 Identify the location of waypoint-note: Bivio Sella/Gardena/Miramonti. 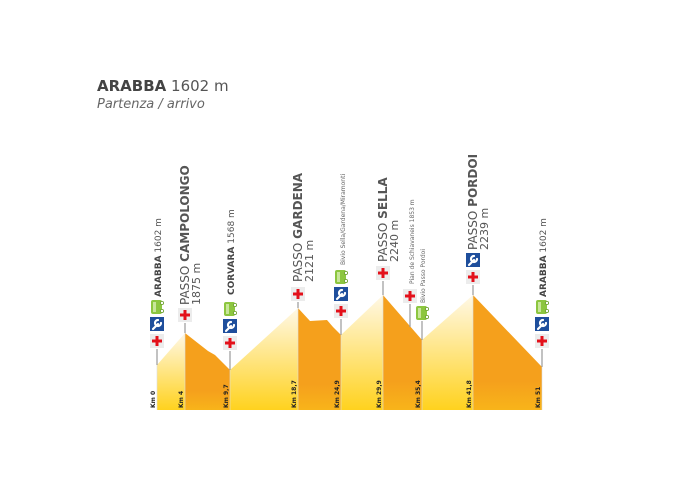
(343, 219).